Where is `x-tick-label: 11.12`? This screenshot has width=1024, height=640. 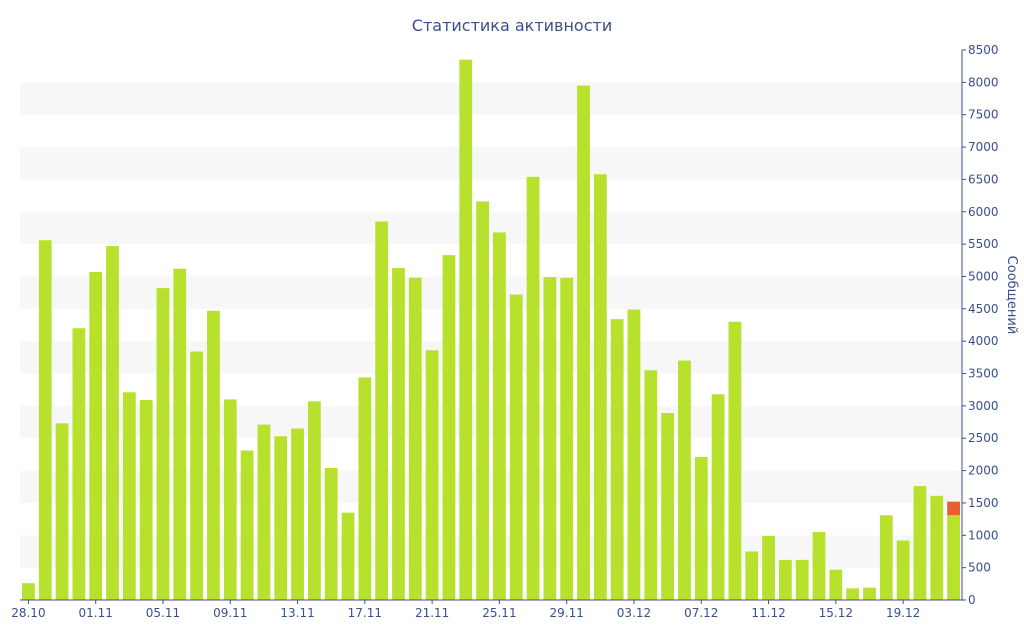 x-tick-label: 11.12 is located at coordinates (768, 613).